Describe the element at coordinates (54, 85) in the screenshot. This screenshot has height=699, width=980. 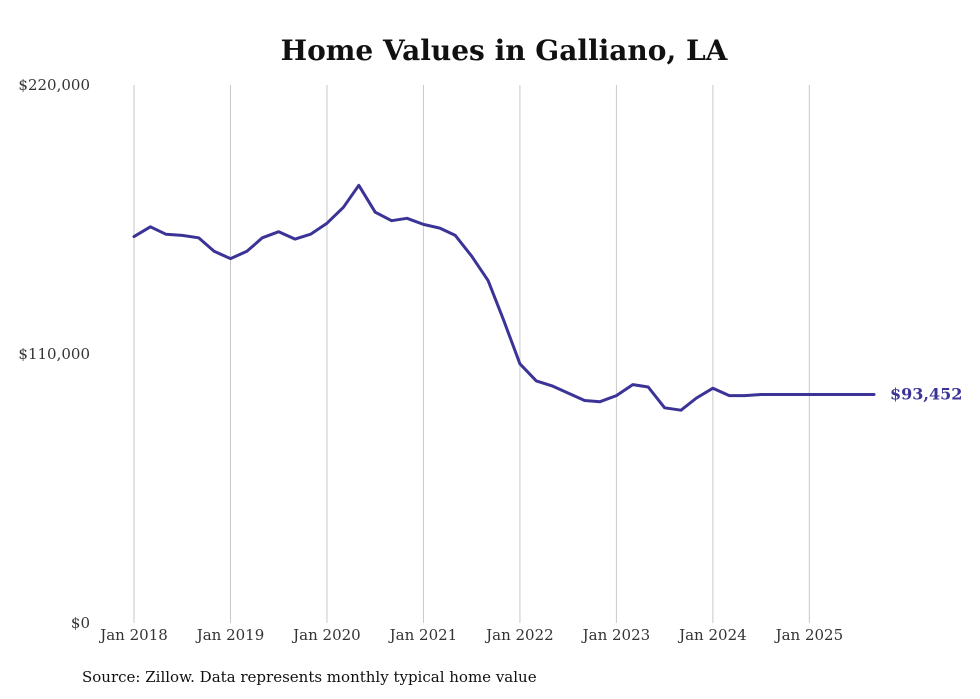
I see `y-tick-label: $220,000` at that location.